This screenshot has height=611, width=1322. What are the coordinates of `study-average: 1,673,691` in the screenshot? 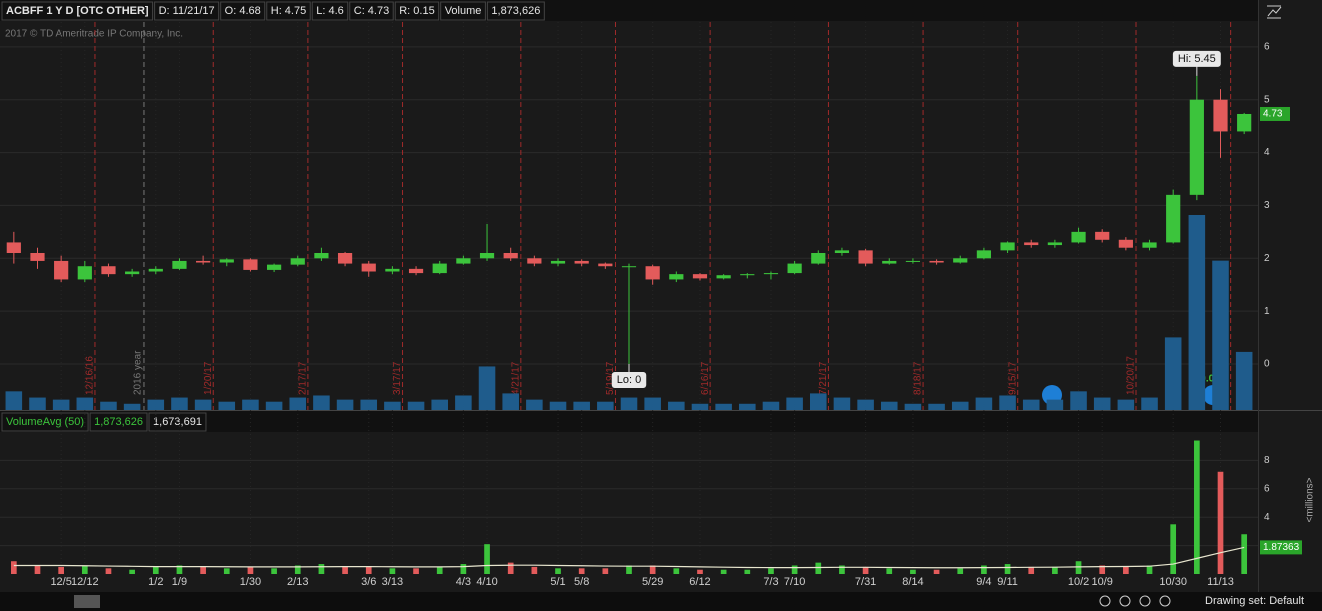 It's located at (177, 422).